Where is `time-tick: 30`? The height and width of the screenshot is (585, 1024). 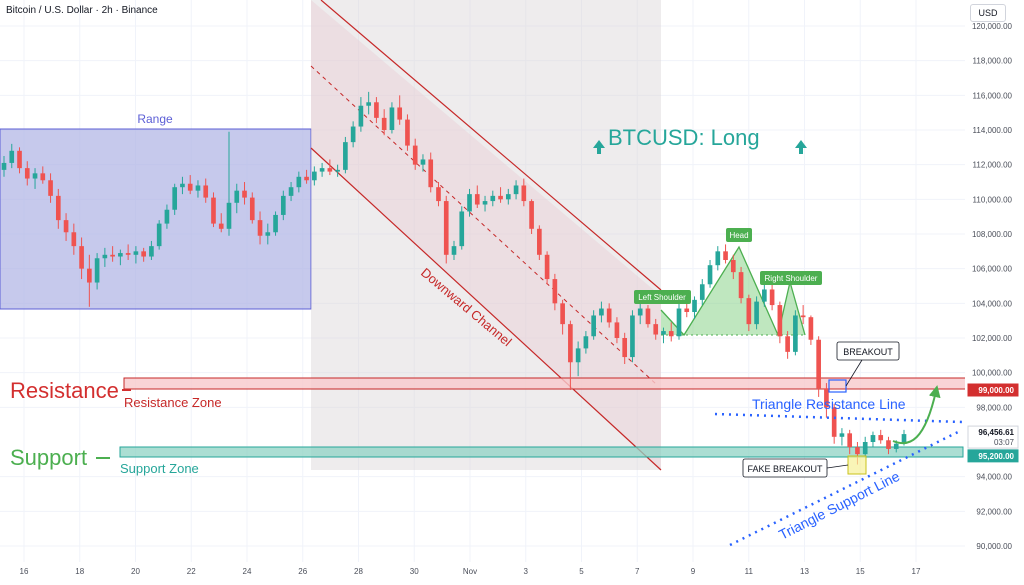
time-tick: 30 is located at coordinates (414, 571).